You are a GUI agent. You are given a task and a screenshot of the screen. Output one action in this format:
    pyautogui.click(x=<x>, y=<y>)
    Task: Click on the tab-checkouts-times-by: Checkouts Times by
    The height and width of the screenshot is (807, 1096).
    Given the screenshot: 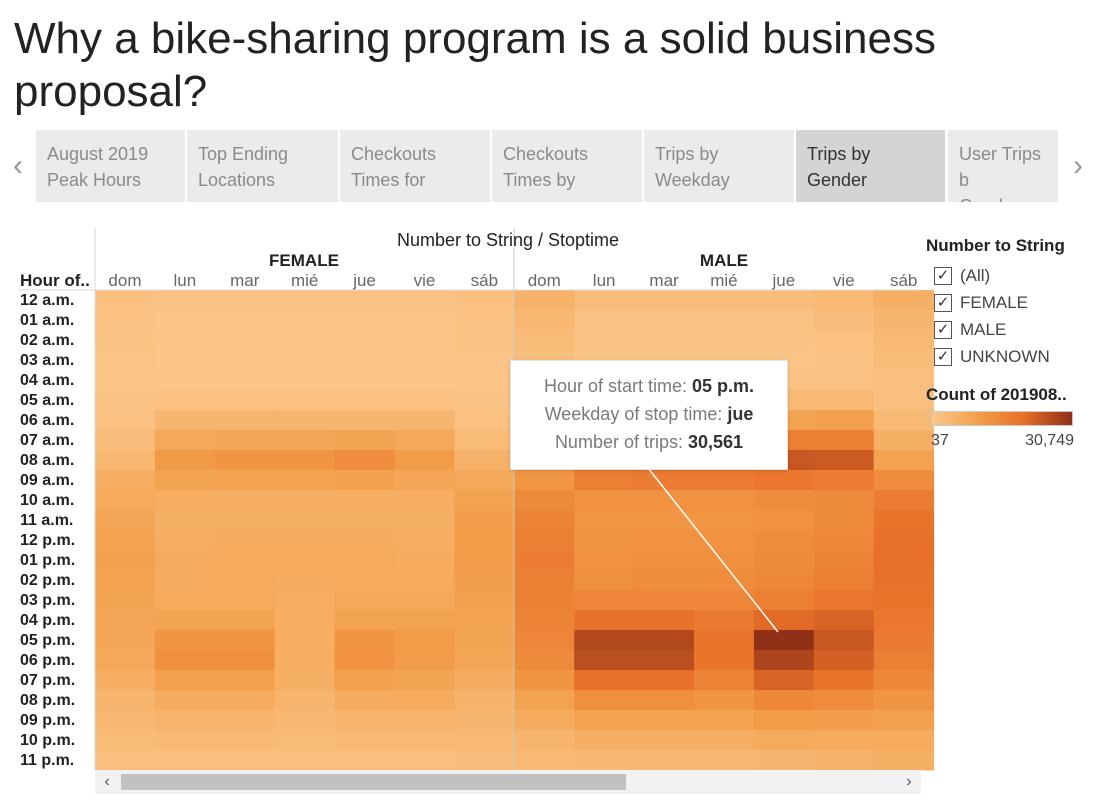 What is the action you would take?
    pyautogui.click(x=567, y=166)
    